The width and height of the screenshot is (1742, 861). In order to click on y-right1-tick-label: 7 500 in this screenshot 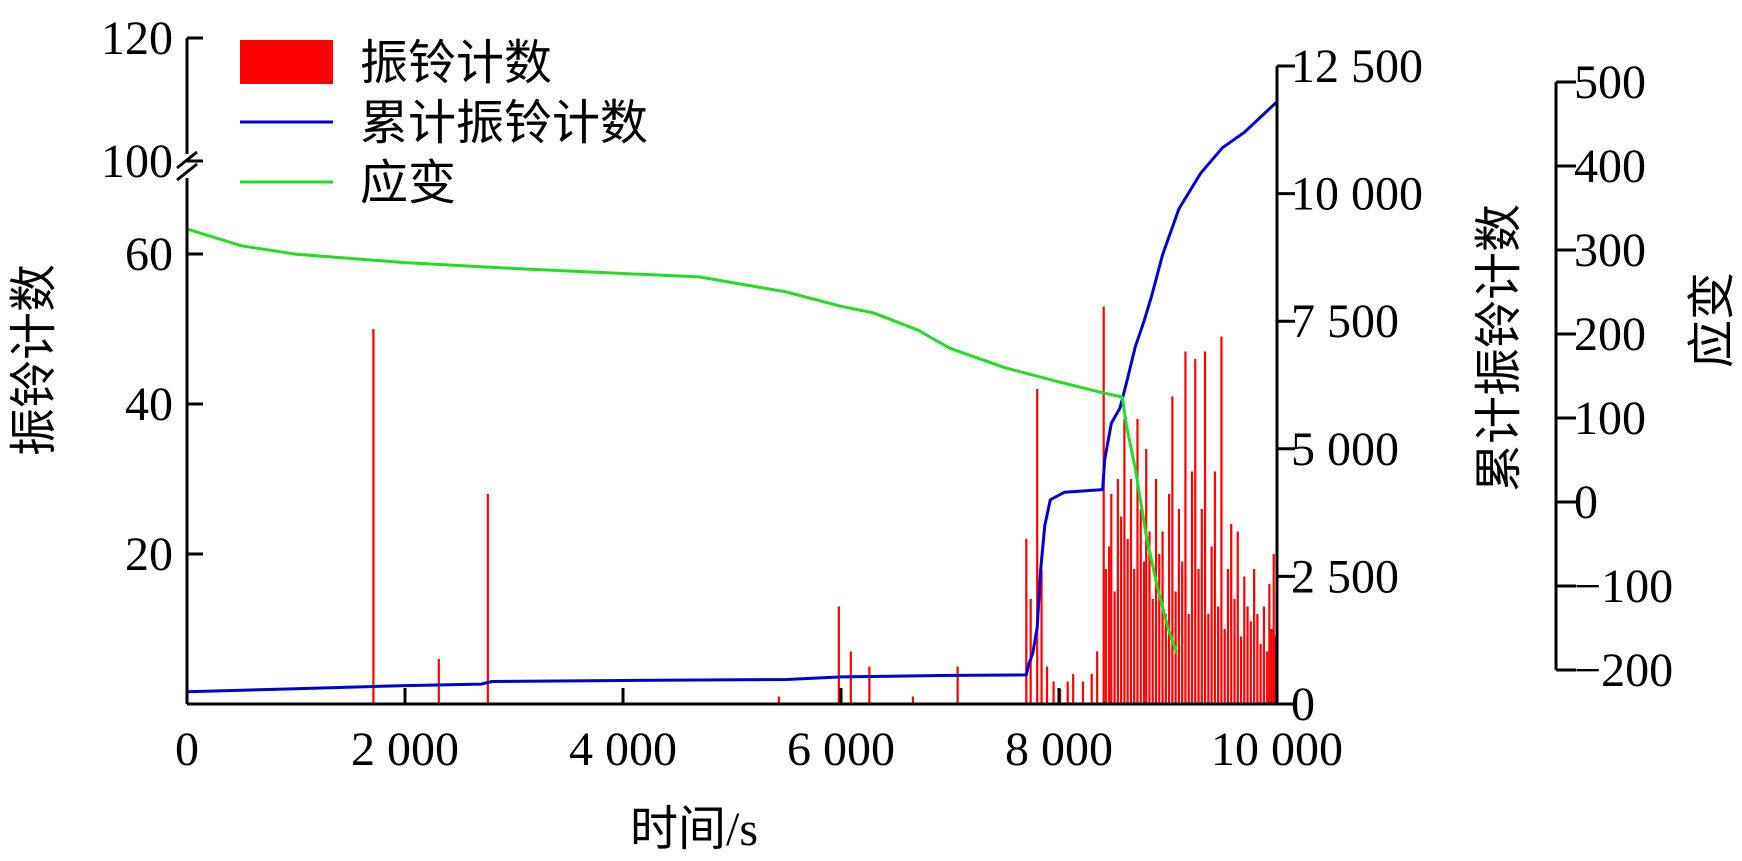, I will do `click(1345, 321)`.